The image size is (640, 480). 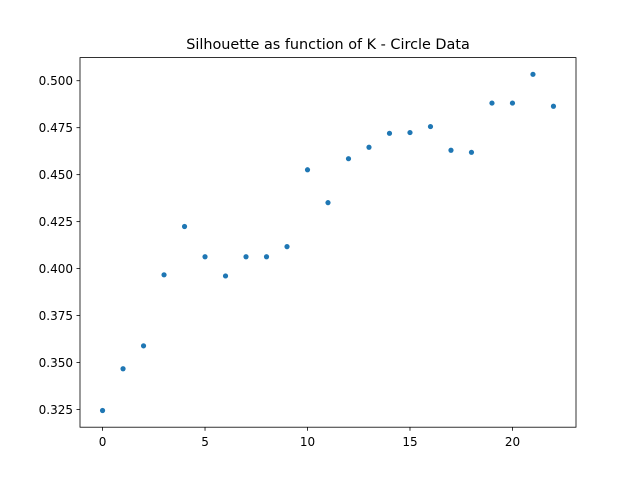 What do you see at coordinates (56, 410) in the screenshot?
I see `y-tick-label: 0.325` at bounding box center [56, 410].